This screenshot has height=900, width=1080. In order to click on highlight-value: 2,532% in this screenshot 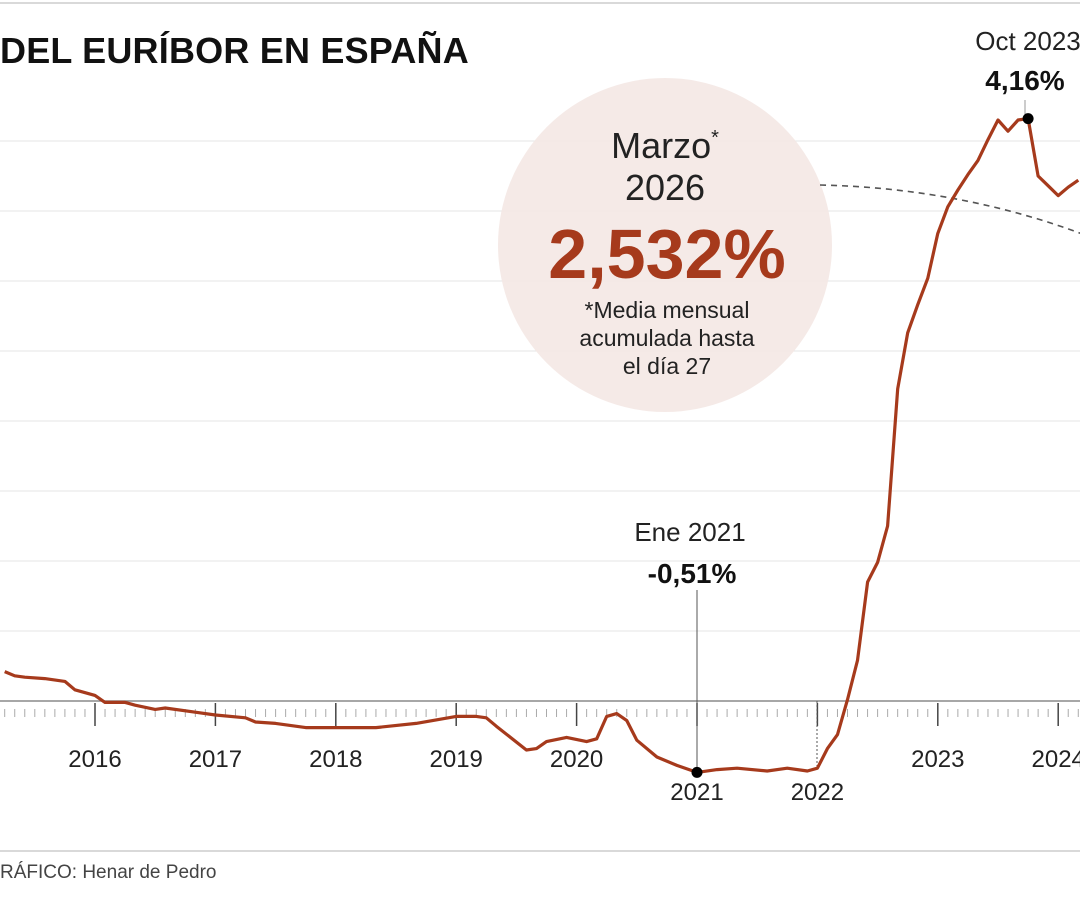, I will do `click(666, 254)`.